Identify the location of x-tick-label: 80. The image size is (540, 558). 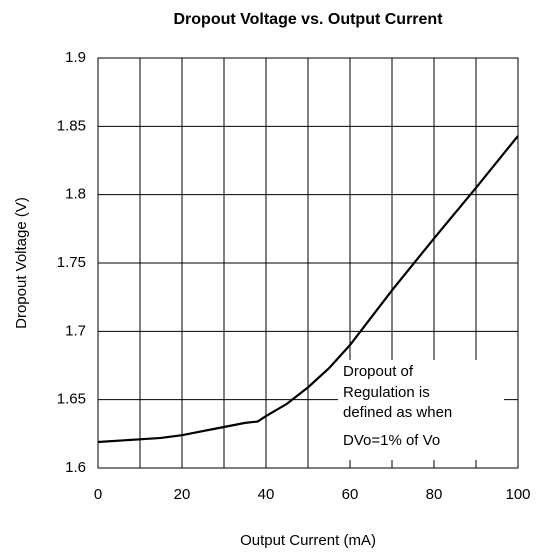
(434, 494).